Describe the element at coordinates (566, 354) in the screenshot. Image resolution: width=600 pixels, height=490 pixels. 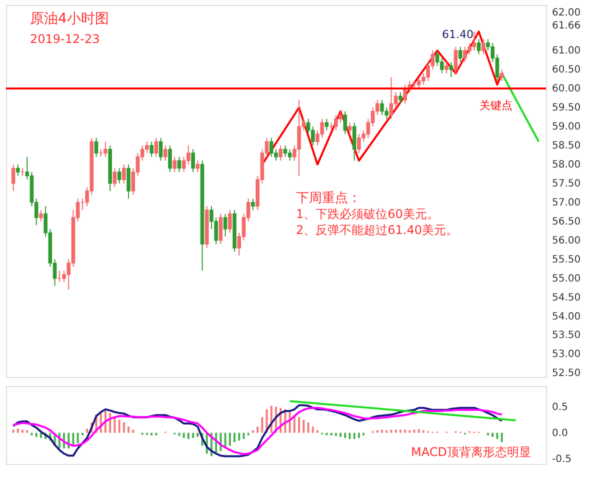
I see `y-tick-label: 53.00` at that location.